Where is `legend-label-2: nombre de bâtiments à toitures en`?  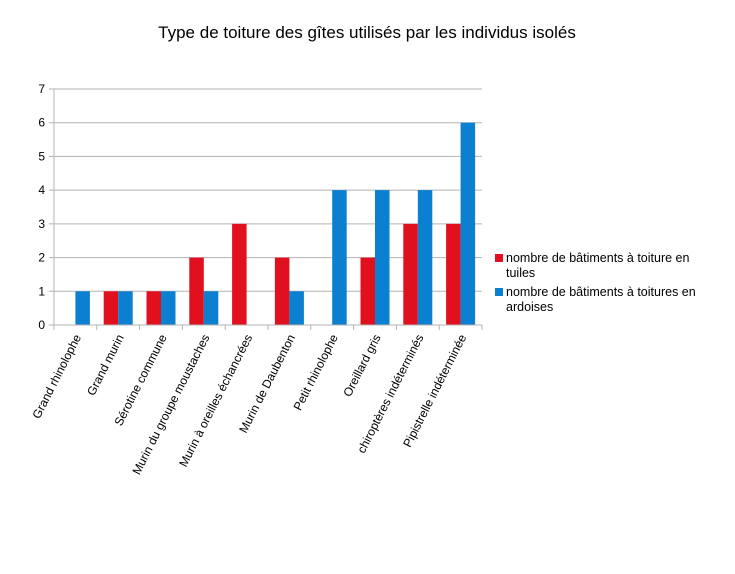 legend-label-2: nombre de bâtiments à toitures en is located at coordinates (601, 292).